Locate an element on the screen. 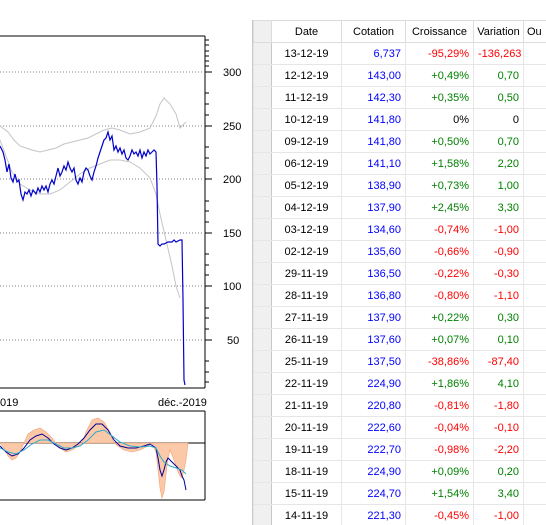 The image size is (546, 525). column-header-date: Date is located at coordinates (306, 31).